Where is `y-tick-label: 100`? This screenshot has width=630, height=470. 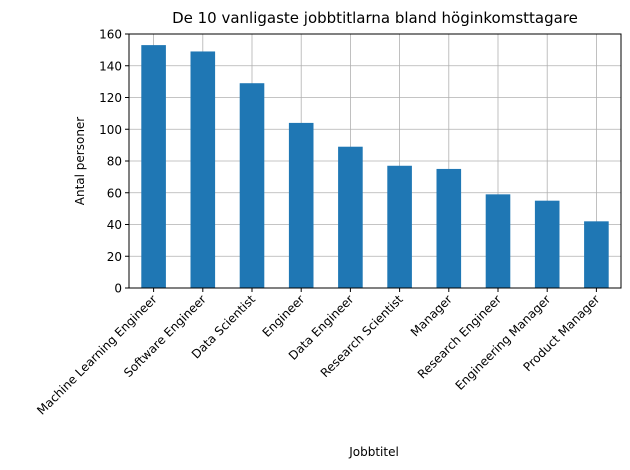
y-tick-label: 100 is located at coordinates (110, 130).